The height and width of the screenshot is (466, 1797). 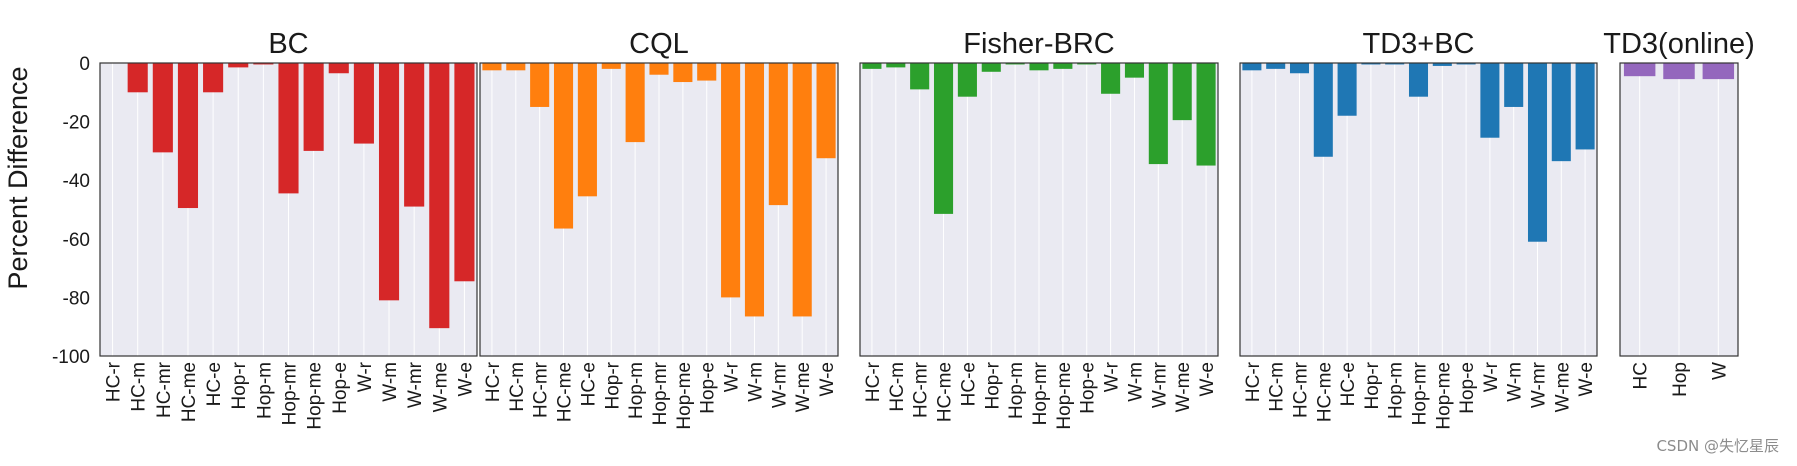 I want to click on panel-title: BC, so click(x=288, y=44).